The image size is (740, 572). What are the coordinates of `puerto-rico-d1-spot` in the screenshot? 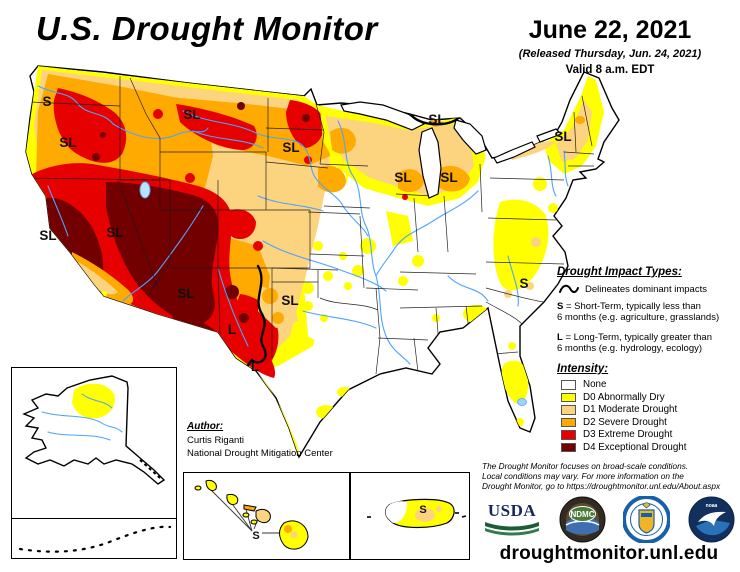 It's located at (439, 509).